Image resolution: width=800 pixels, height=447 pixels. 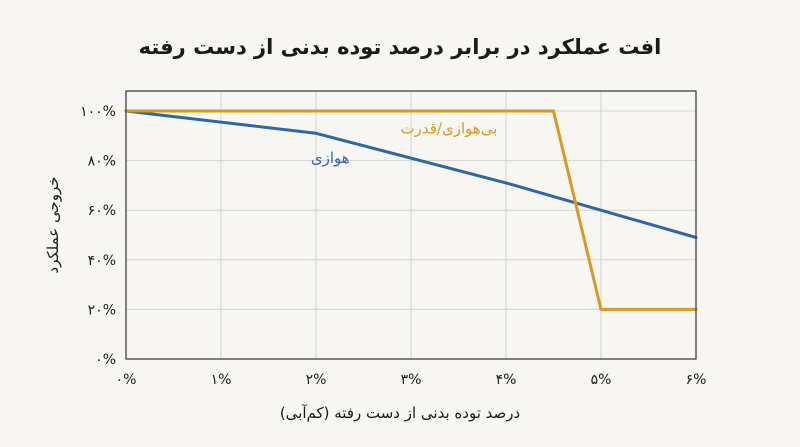 What do you see at coordinates (105, 360) in the screenshot?
I see `y-tick-label: ۰%` at bounding box center [105, 360].